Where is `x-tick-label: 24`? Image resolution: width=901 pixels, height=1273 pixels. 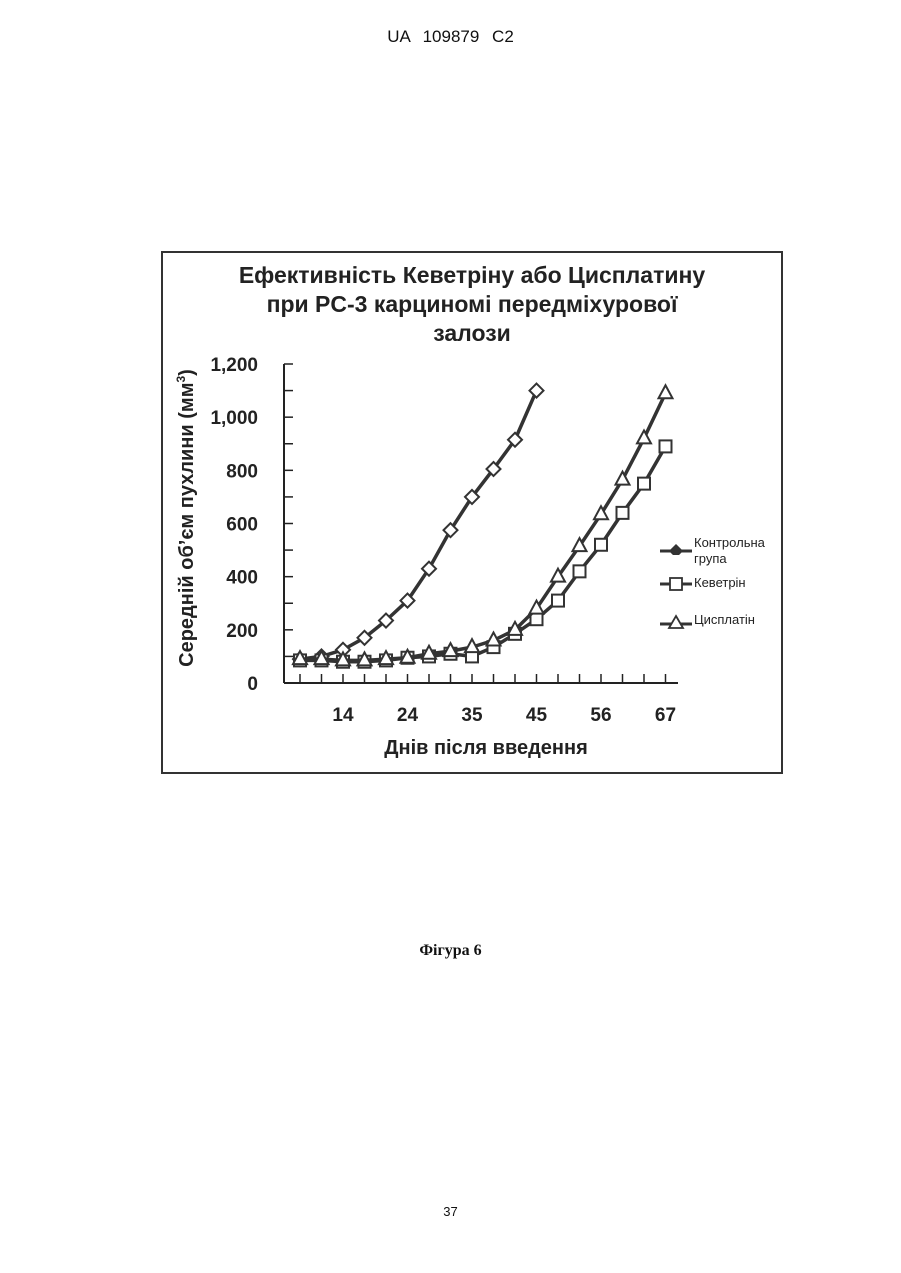
x-tick-label: 24 is located at coordinates (408, 715).